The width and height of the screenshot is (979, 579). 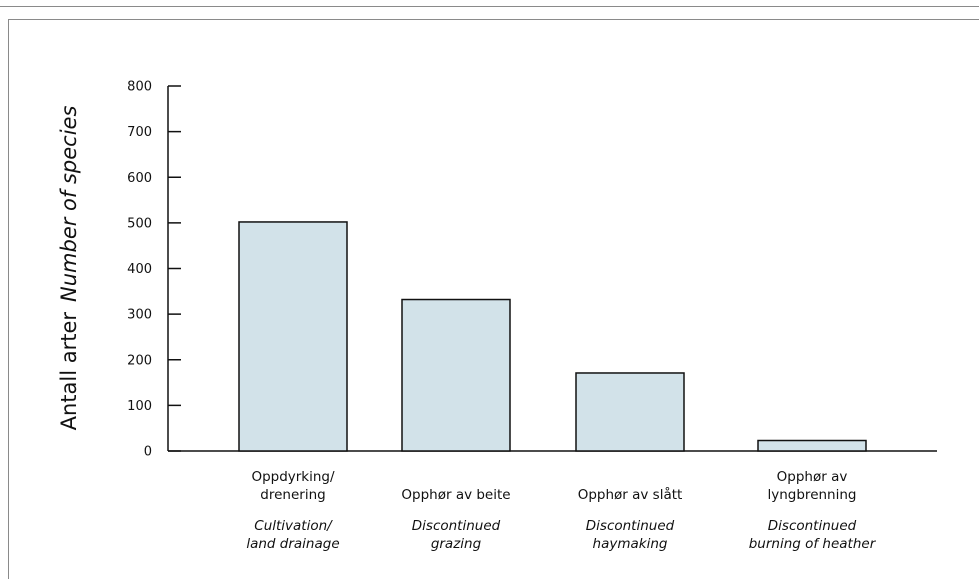 I want to click on category-translation: land drainage, so click(x=292, y=544).